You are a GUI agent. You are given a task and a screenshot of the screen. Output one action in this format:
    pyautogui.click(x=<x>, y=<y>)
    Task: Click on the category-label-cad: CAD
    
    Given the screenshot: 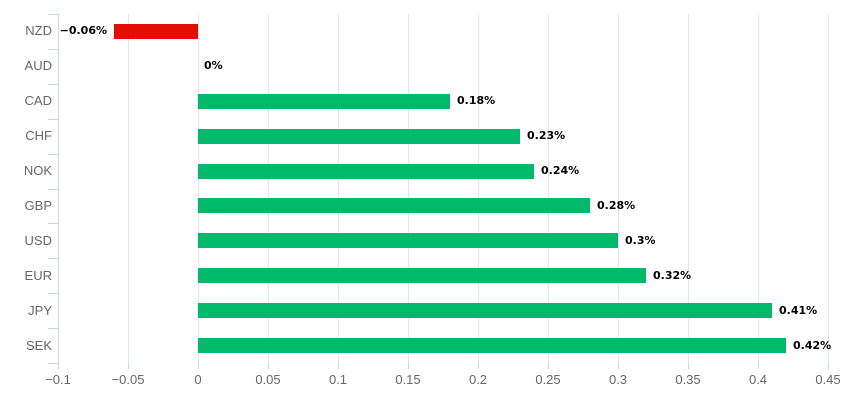 What is the action you would take?
    pyautogui.click(x=38, y=101)
    